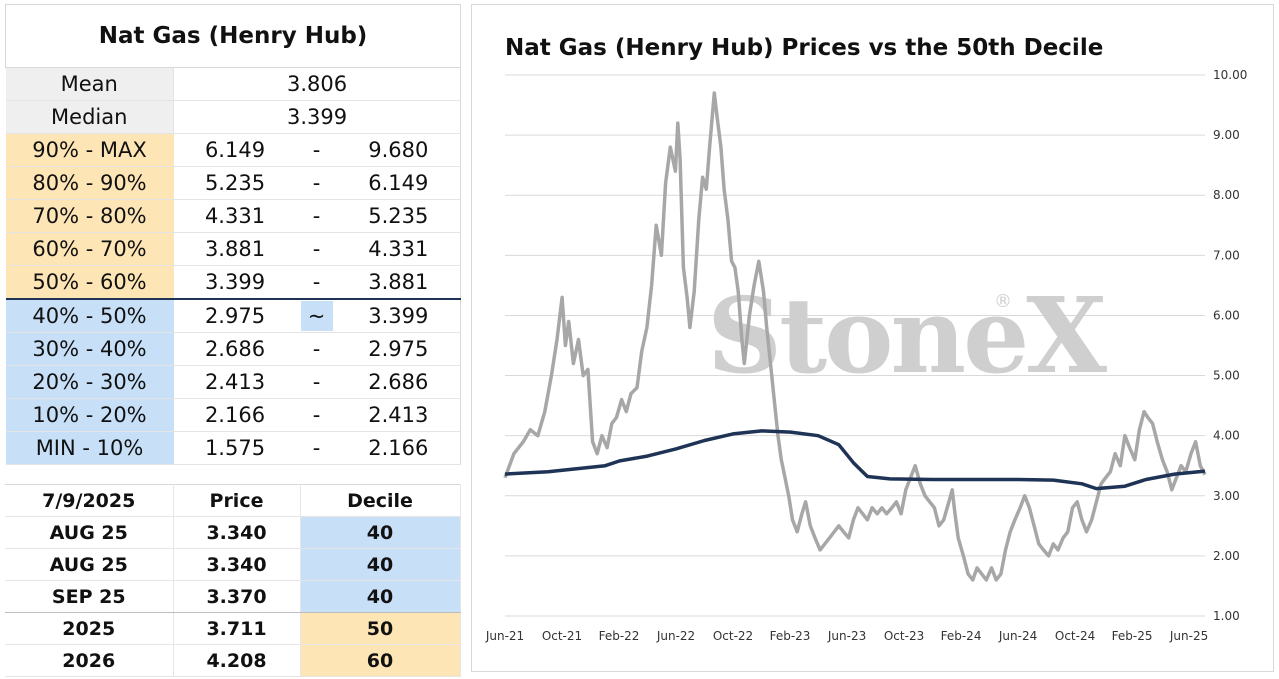 This screenshot has width=1279, height=679. I want to click on header-price: Price, so click(237, 500).